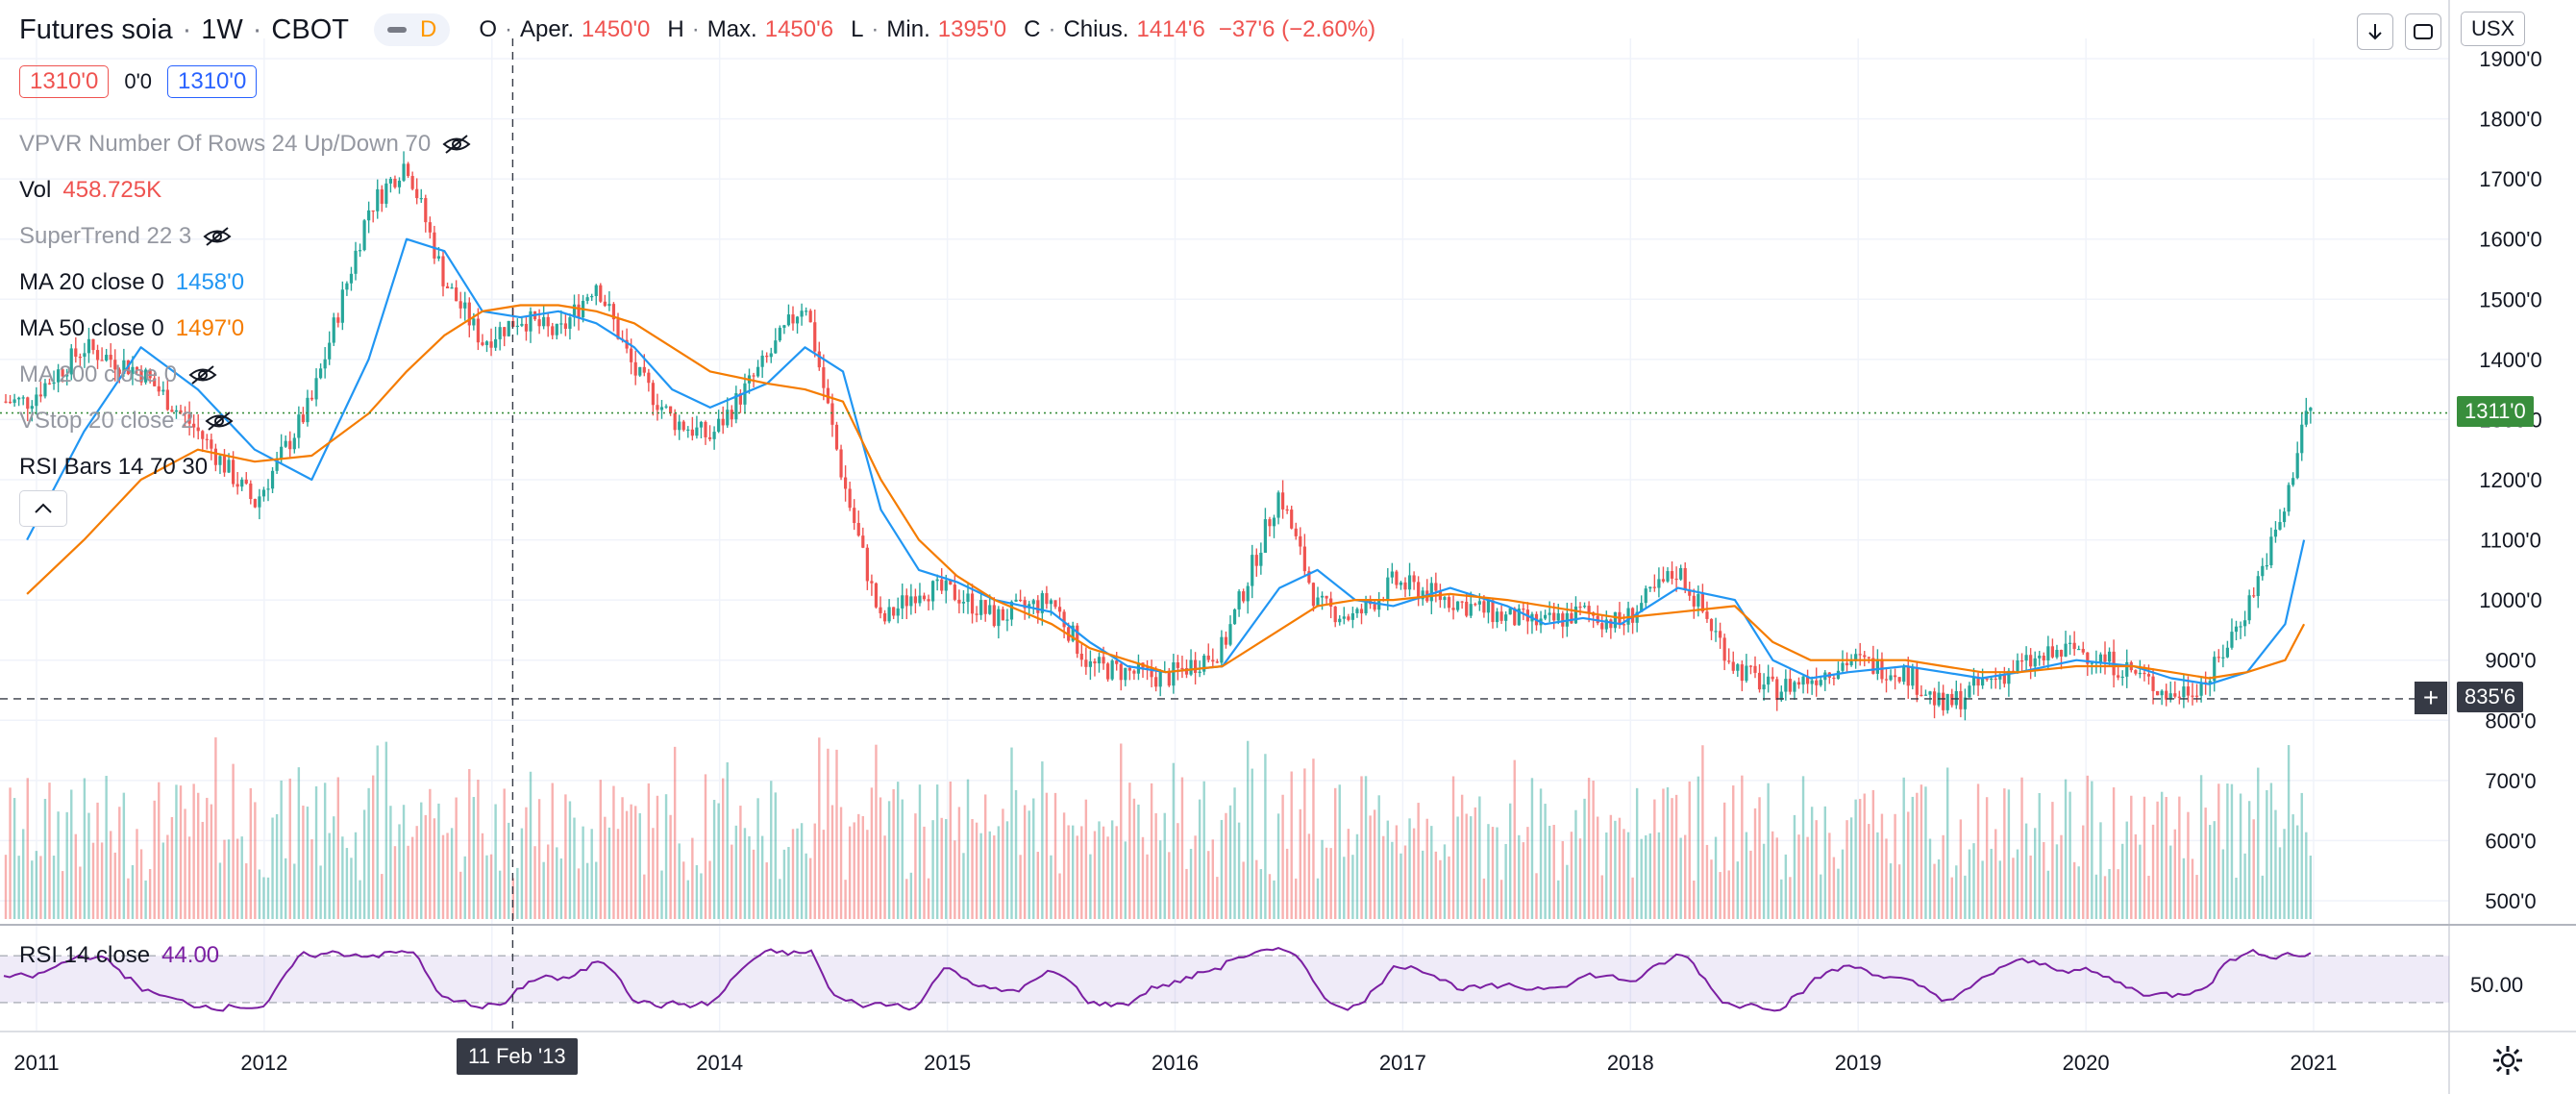  Describe the element at coordinates (2493, 29) in the screenshot. I see `currency-button: USX` at that location.